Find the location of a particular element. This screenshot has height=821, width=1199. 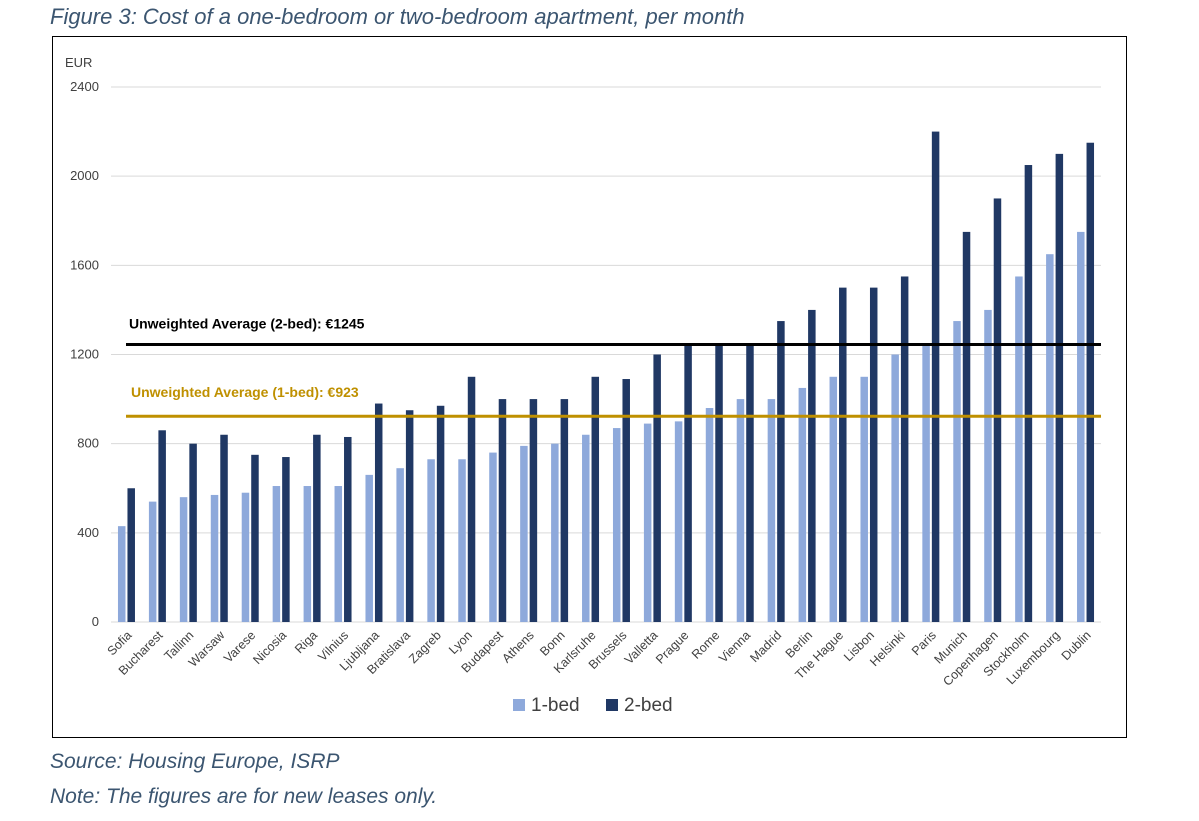

x-tick-label: Dublin is located at coordinates (1076, 645).